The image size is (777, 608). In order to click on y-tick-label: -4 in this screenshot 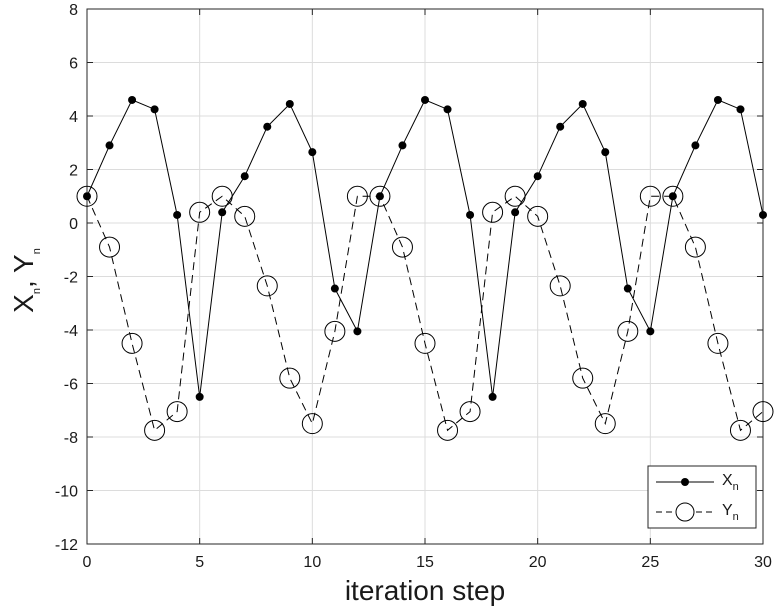, I will do `click(71, 331)`.